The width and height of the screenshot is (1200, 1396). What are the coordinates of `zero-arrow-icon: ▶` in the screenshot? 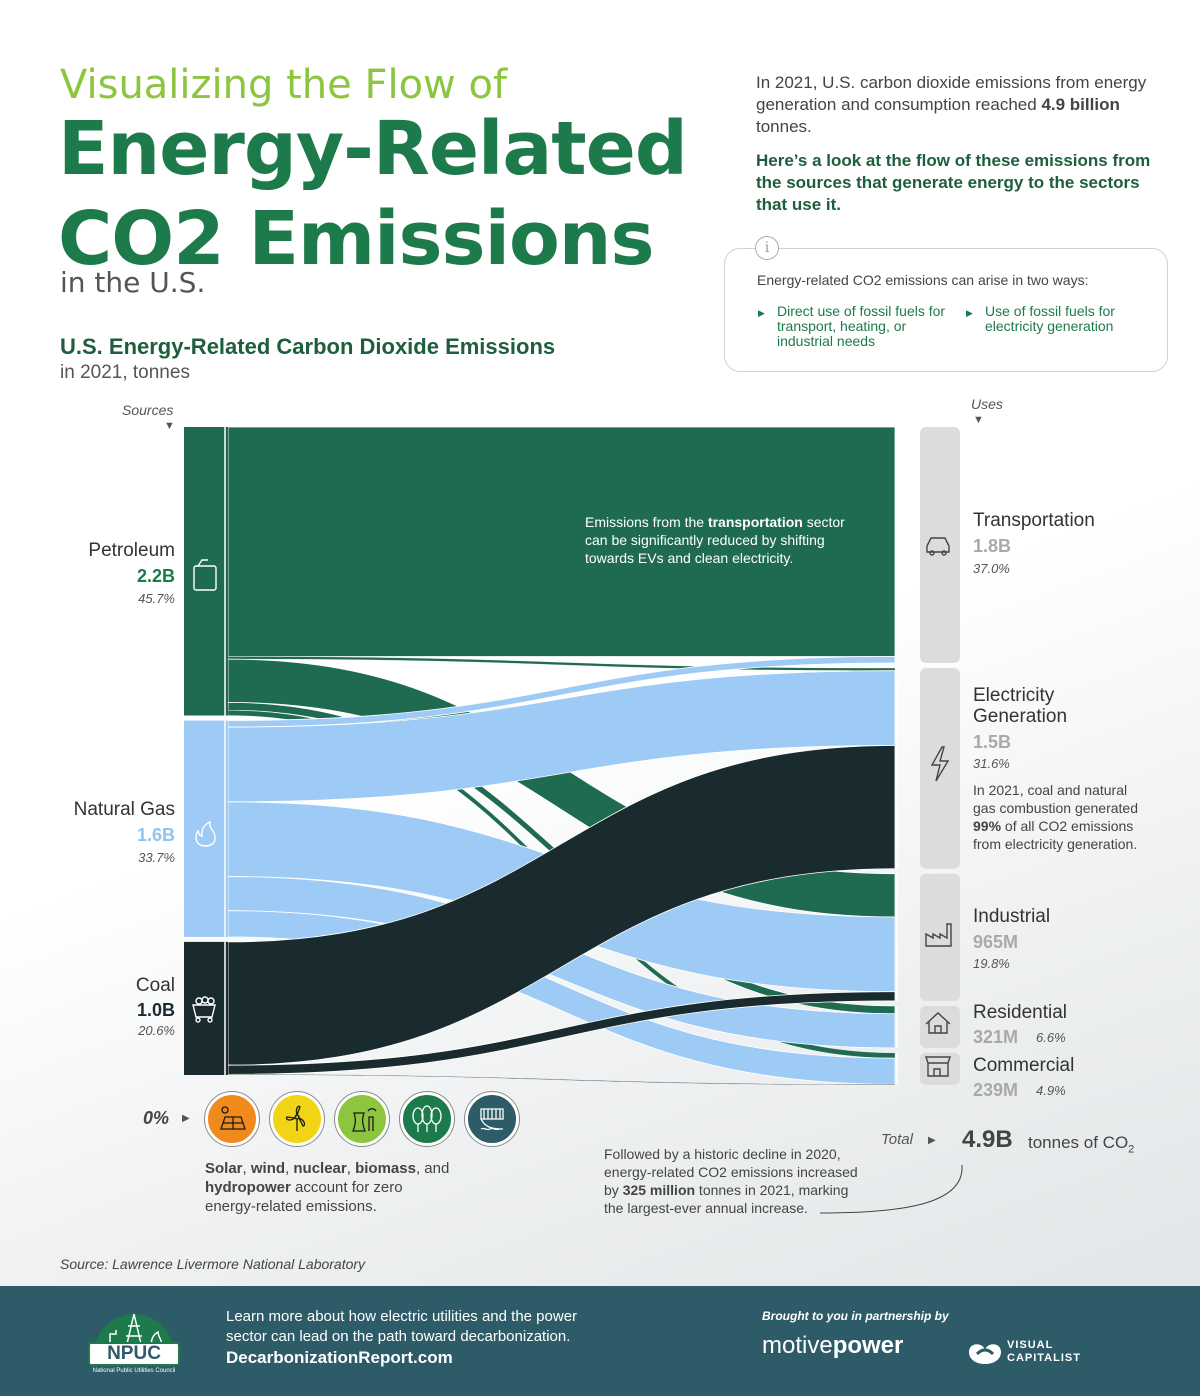 It's located at (186, 1118).